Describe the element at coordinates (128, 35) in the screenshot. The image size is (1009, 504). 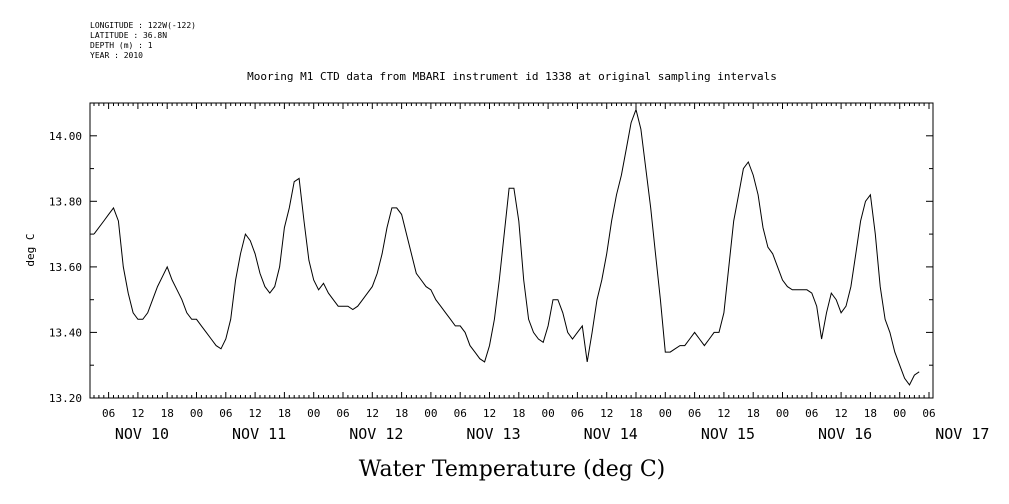
I see `meta-latitude: LATITUDE : 36.8N` at that location.